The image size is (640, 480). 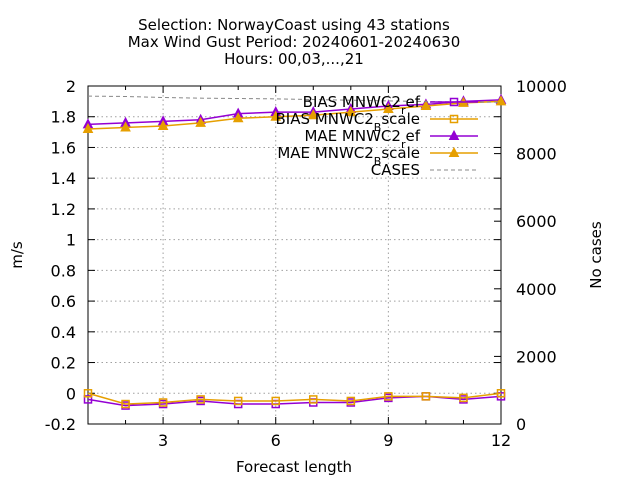 What do you see at coordinates (276, 440) in the screenshot?
I see `x-tick-label: 6` at bounding box center [276, 440].